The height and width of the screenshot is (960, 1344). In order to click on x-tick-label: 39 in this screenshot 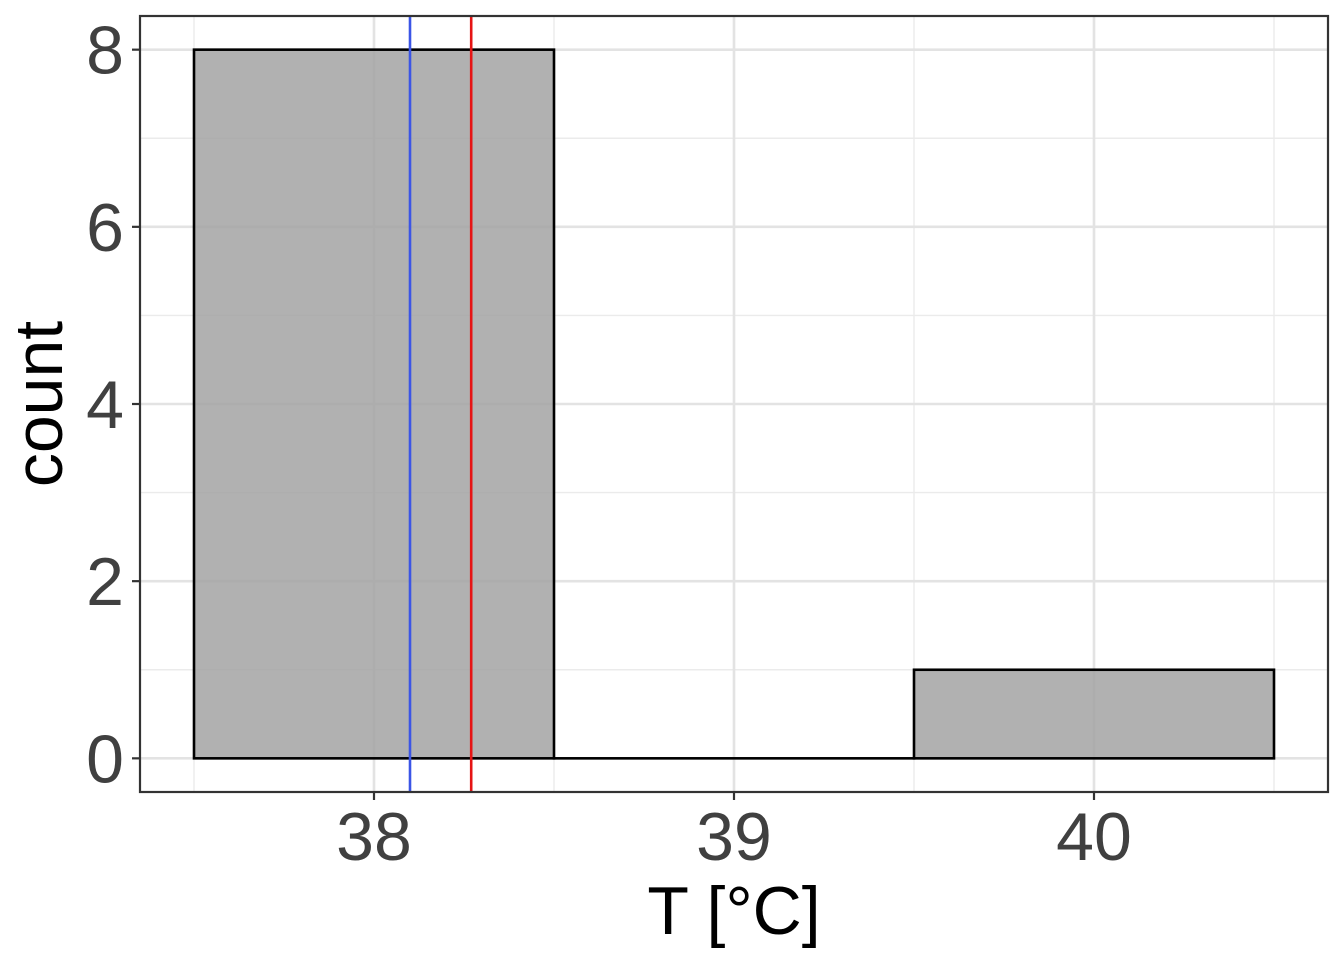, I will do `click(734, 837)`.